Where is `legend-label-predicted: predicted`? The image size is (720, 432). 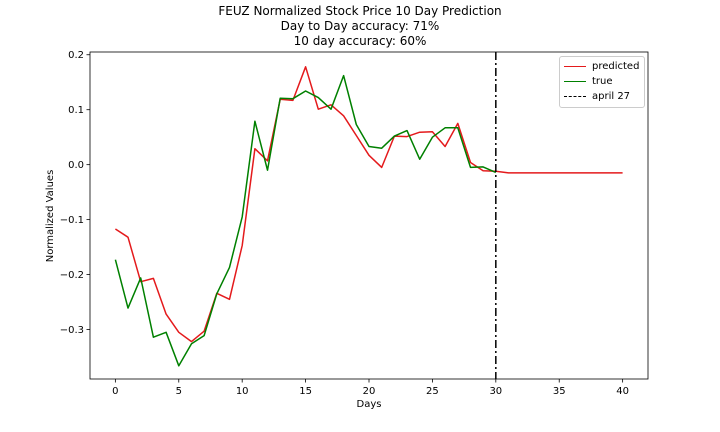 legend-label-predicted: predicted is located at coordinates (616, 66).